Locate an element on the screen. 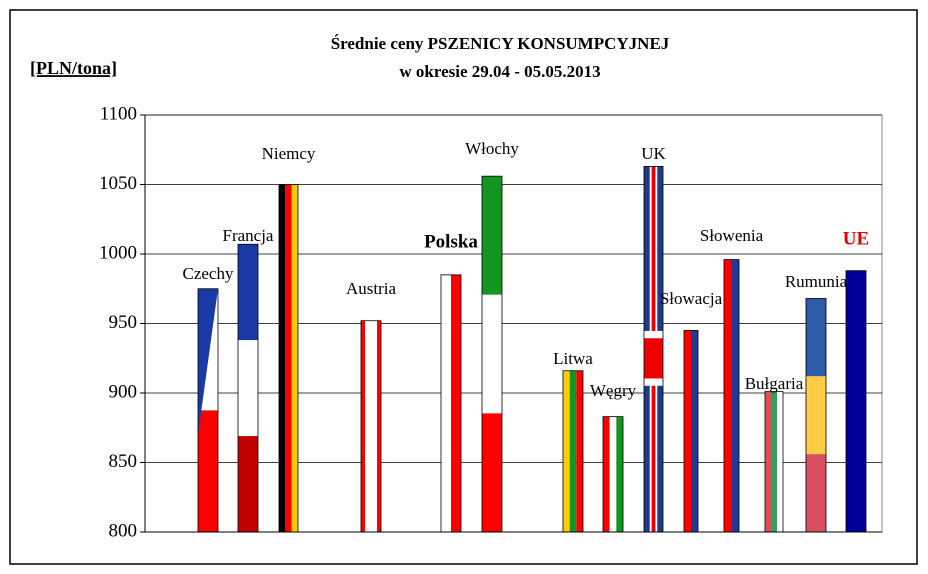 Image resolution: width=928 pixels, height=574 pixels. category-label: Węgry is located at coordinates (613, 390).